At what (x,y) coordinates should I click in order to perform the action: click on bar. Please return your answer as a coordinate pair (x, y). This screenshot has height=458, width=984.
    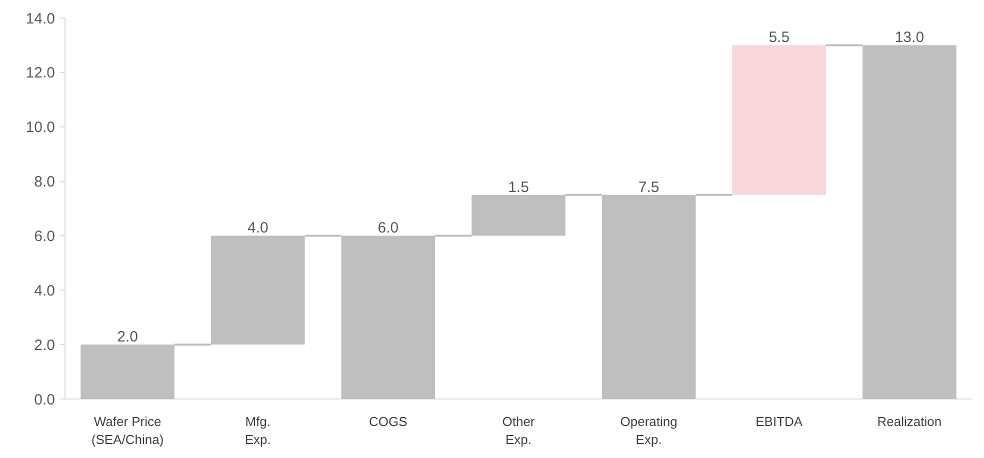
    Looking at the image, I should click on (779, 120).